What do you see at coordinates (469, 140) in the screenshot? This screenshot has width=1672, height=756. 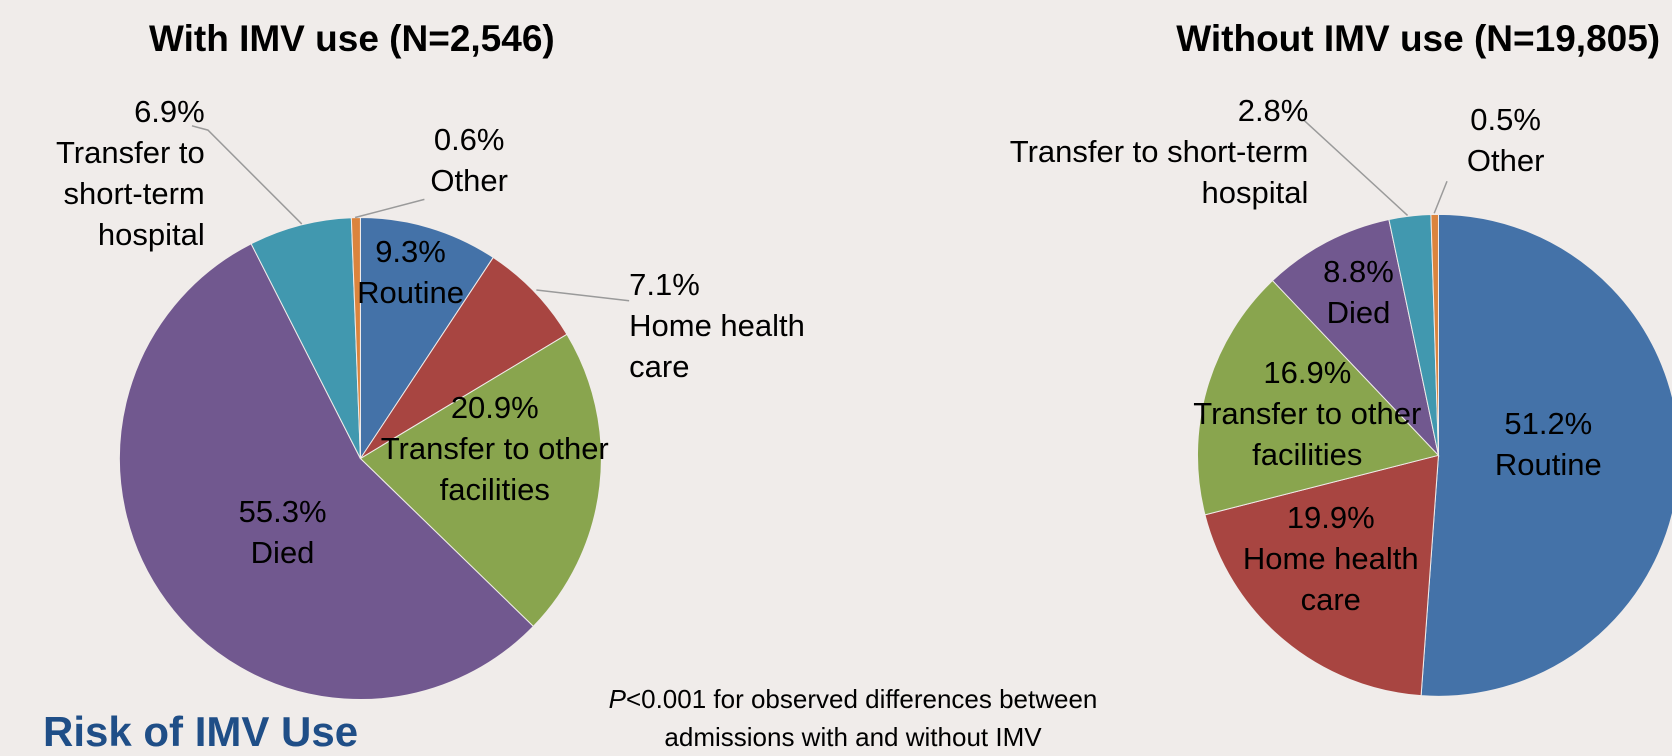 I see `slice-value-label: 0.6%` at bounding box center [469, 140].